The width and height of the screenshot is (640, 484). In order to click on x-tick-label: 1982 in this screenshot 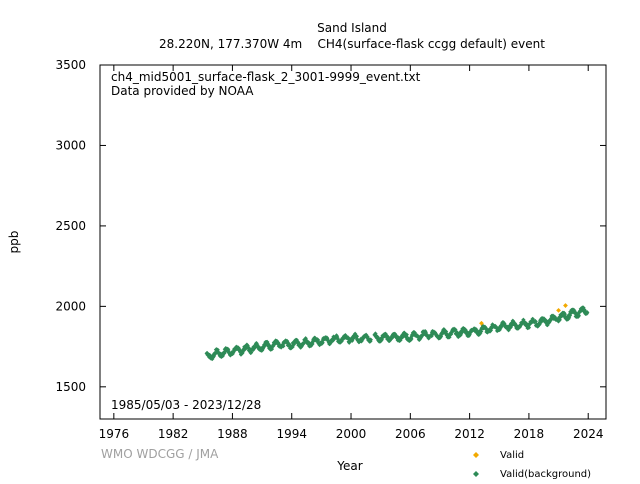, I will do `click(173, 434)`.